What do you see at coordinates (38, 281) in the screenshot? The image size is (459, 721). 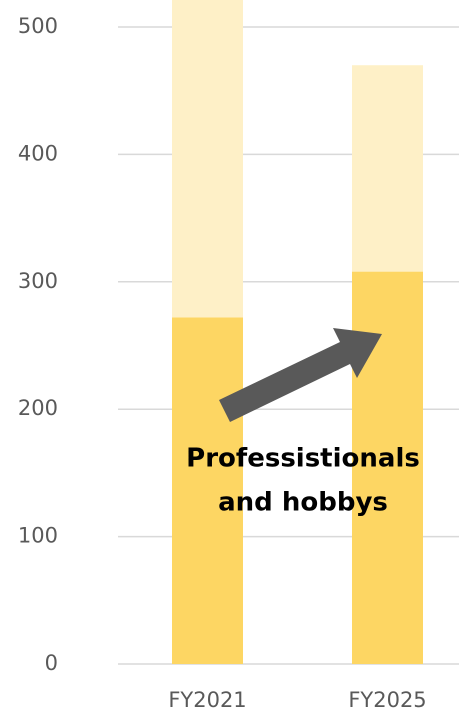 I see `y-tick-label: 300` at bounding box center [38, 281].